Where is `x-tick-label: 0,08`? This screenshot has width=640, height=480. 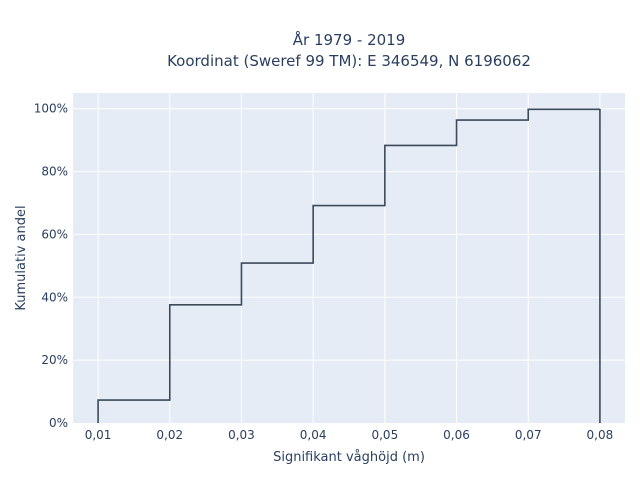
x-tick-label: 0,08 is located at coordinates (600, 435).